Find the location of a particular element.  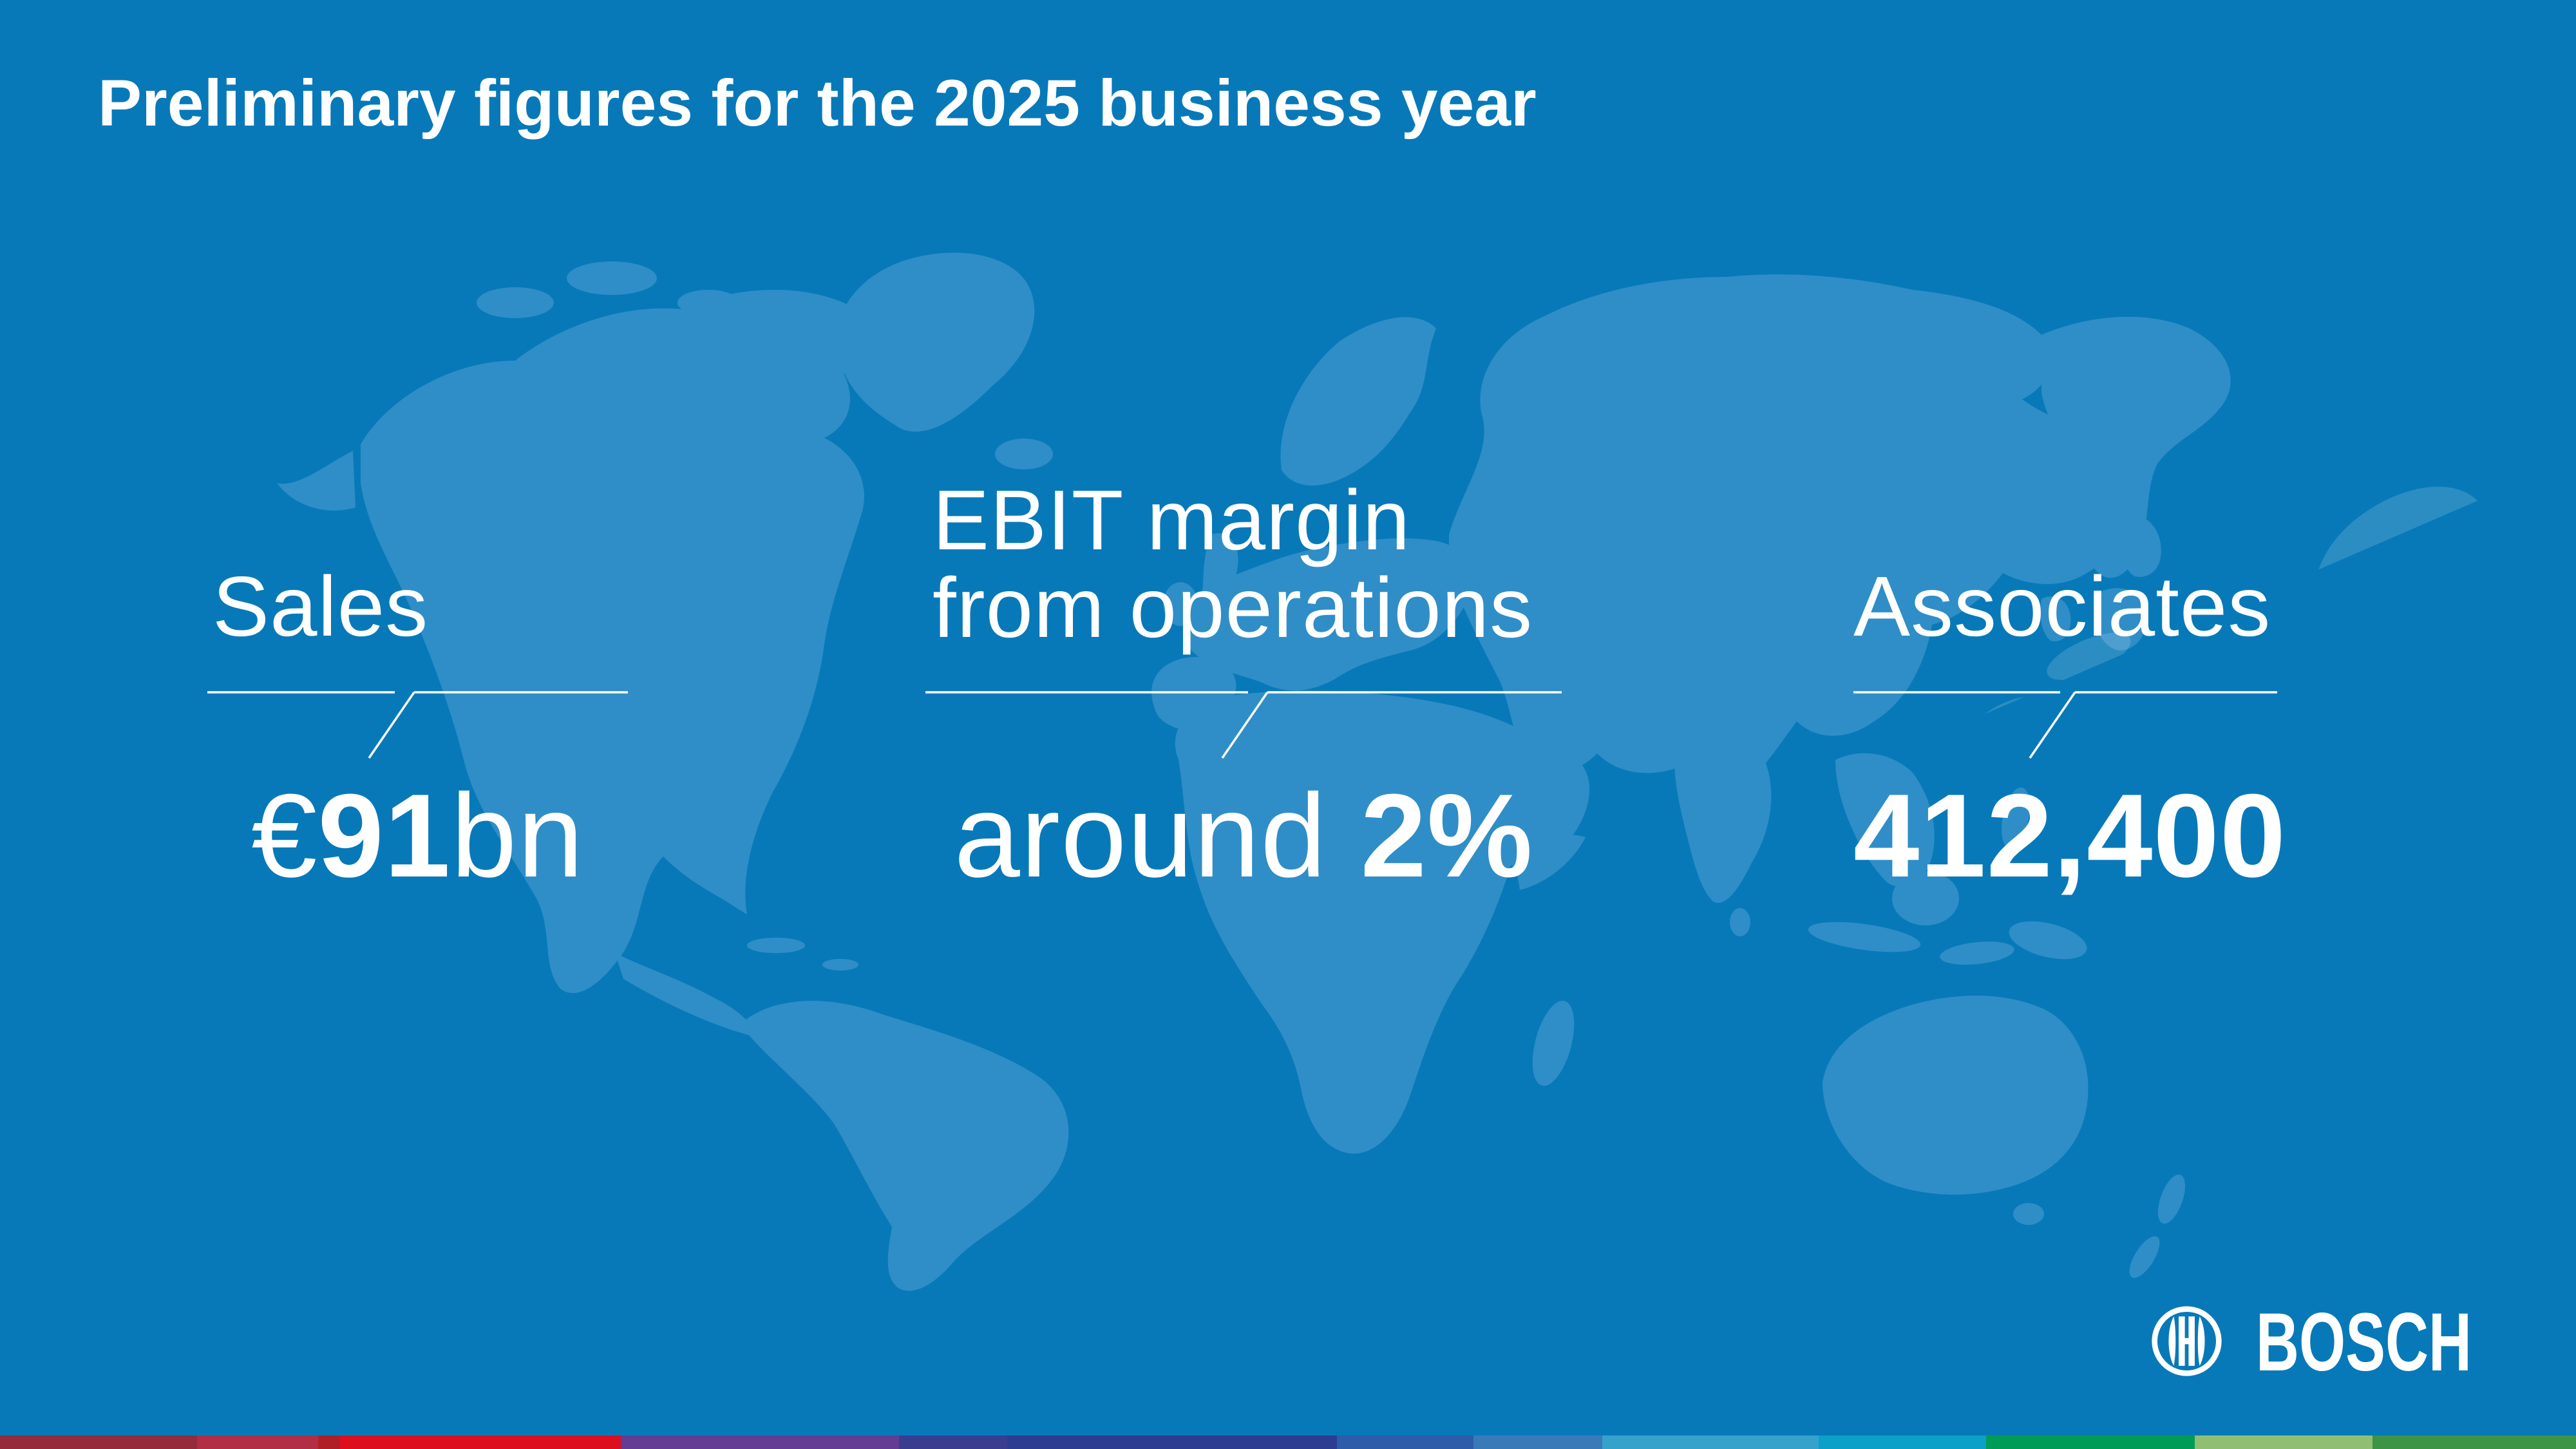

bosch-wordmark-text: BOSCH is located at coordinates (2364, 1341).